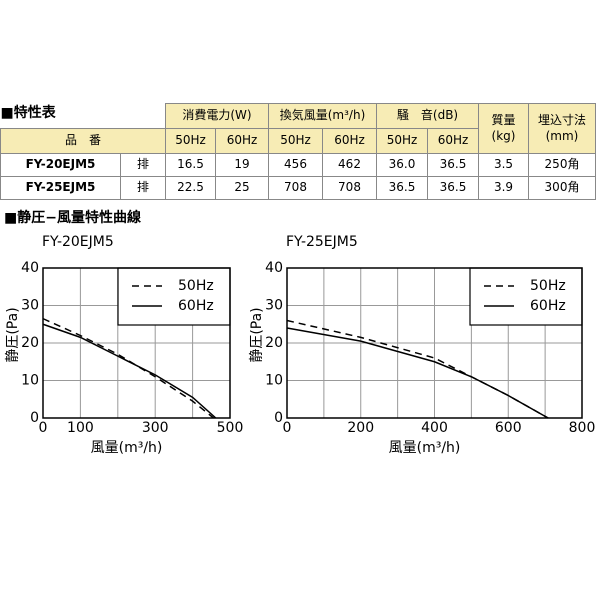  Describe the element at coordinates (402, 165) in the screenshot. I see `table-cell: 36.0` at that location.